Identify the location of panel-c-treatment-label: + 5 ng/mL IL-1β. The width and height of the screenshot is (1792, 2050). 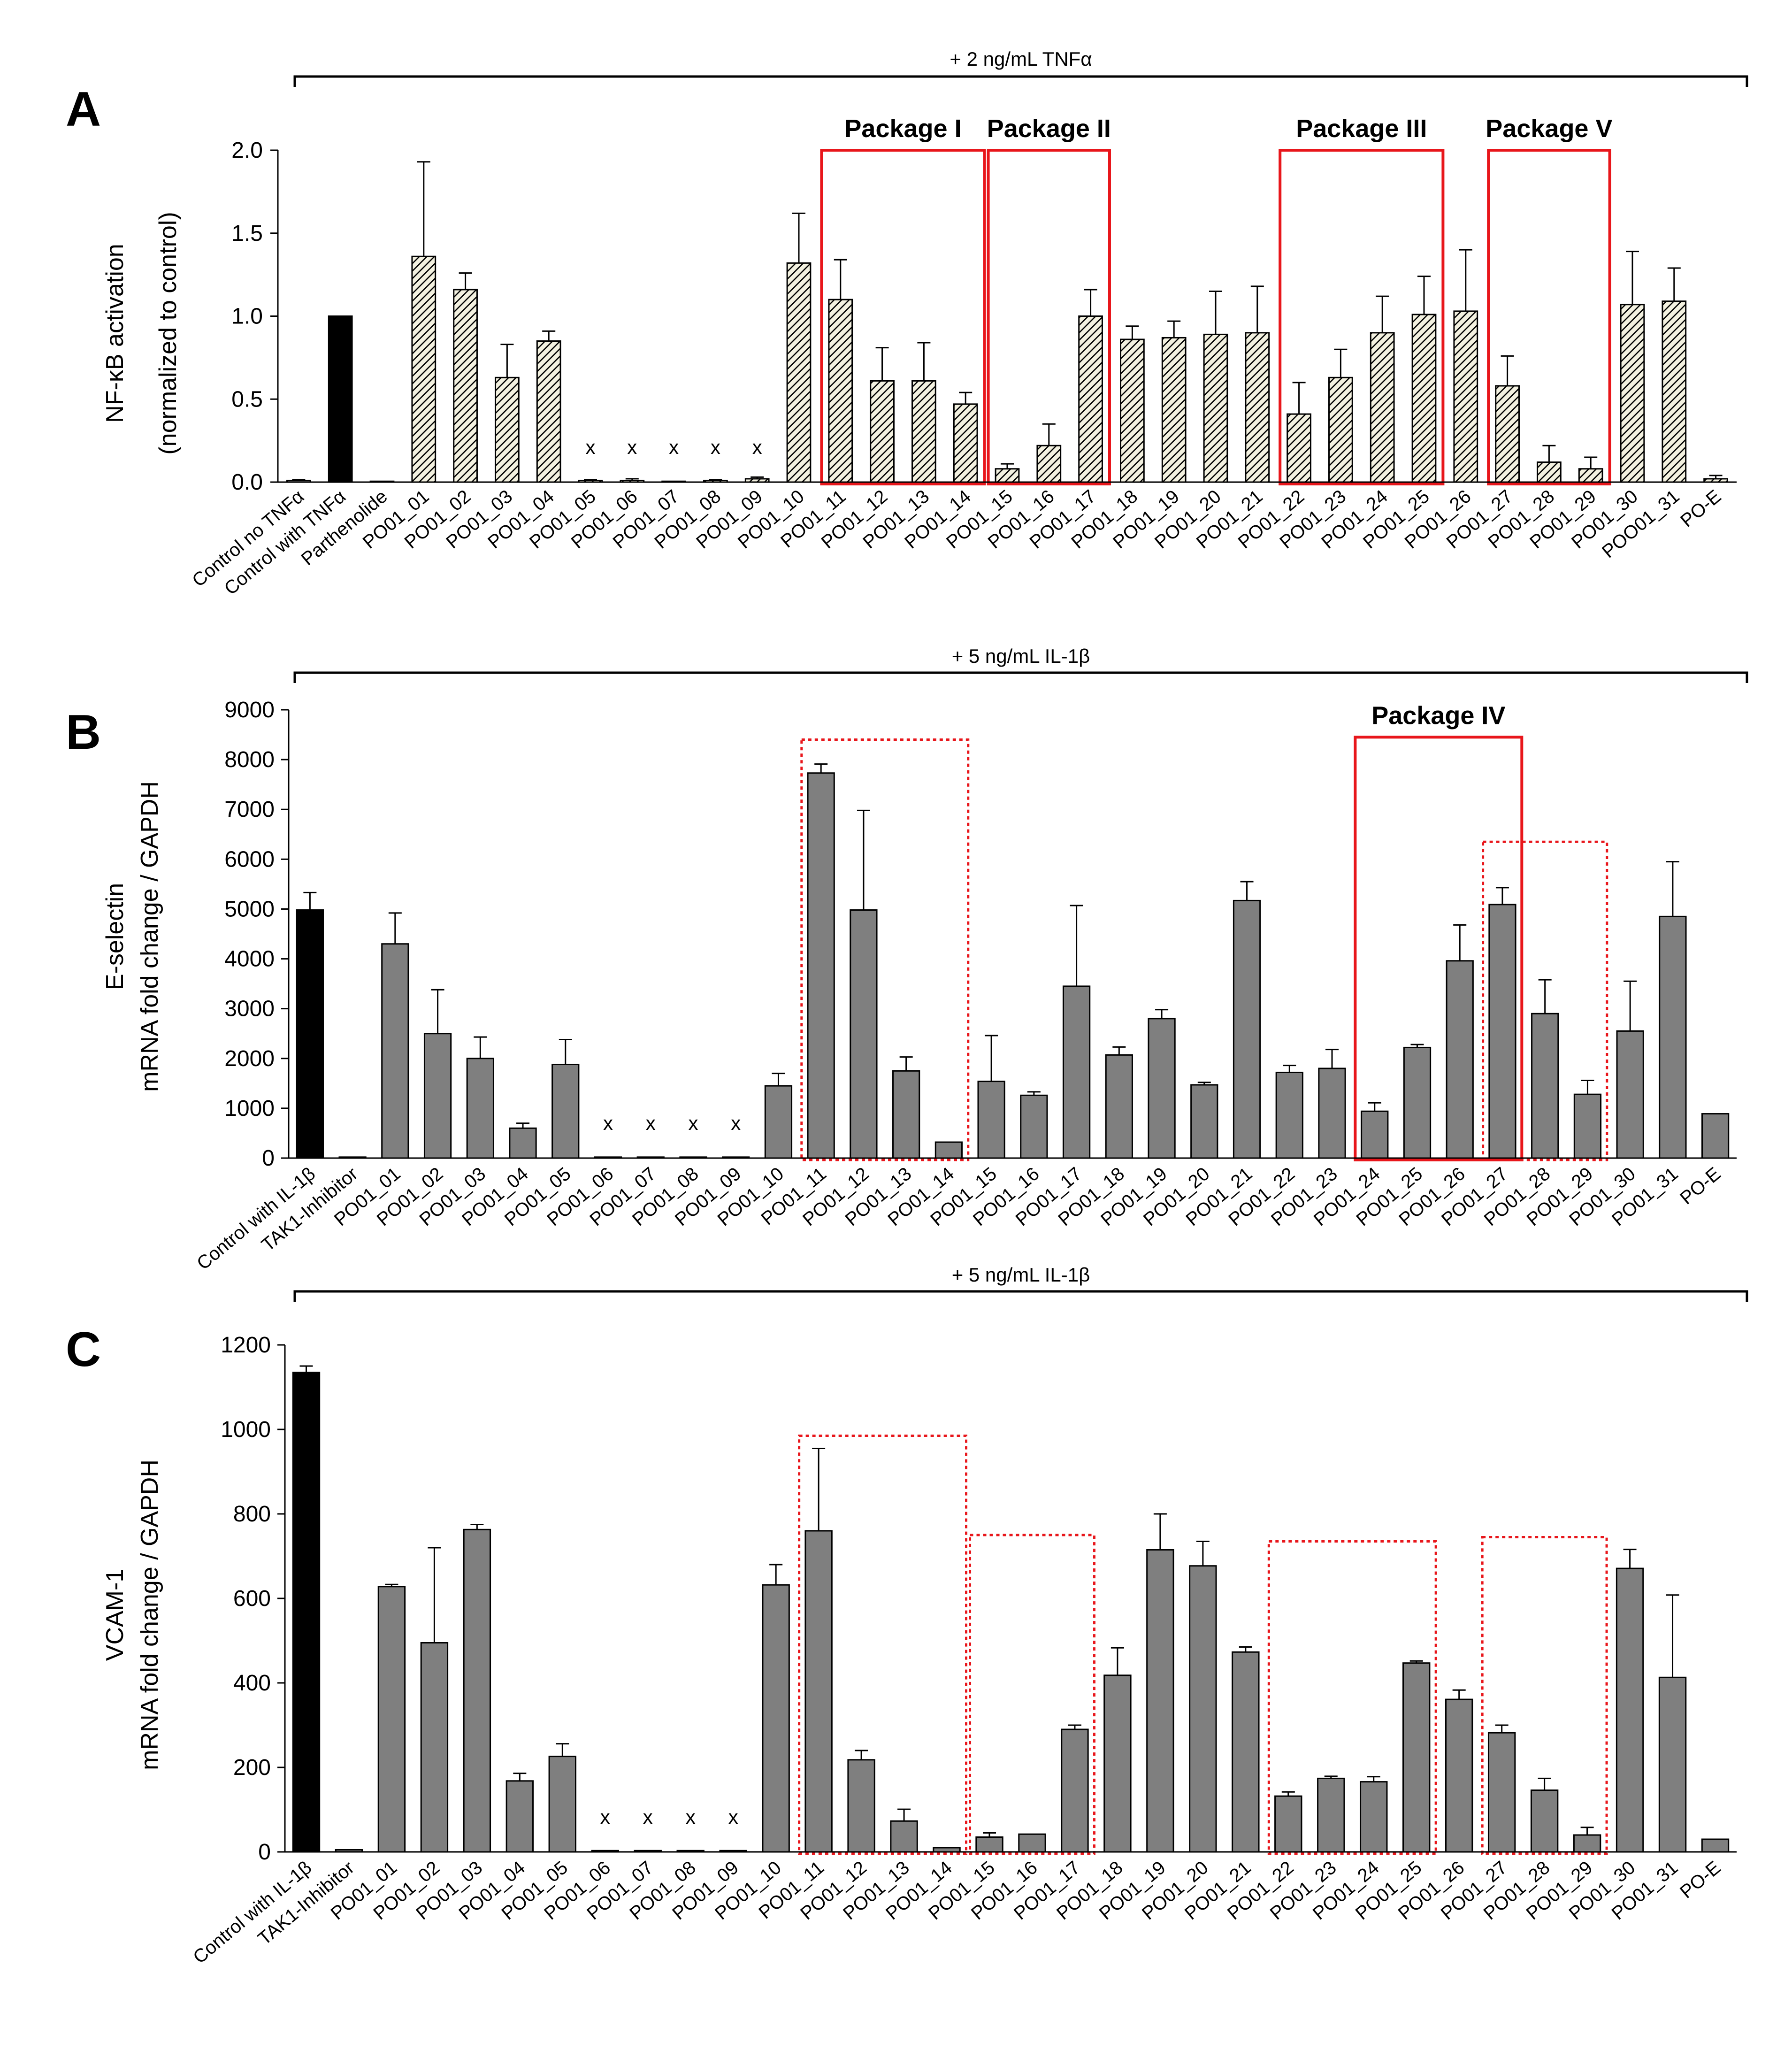
(1021, 1275).